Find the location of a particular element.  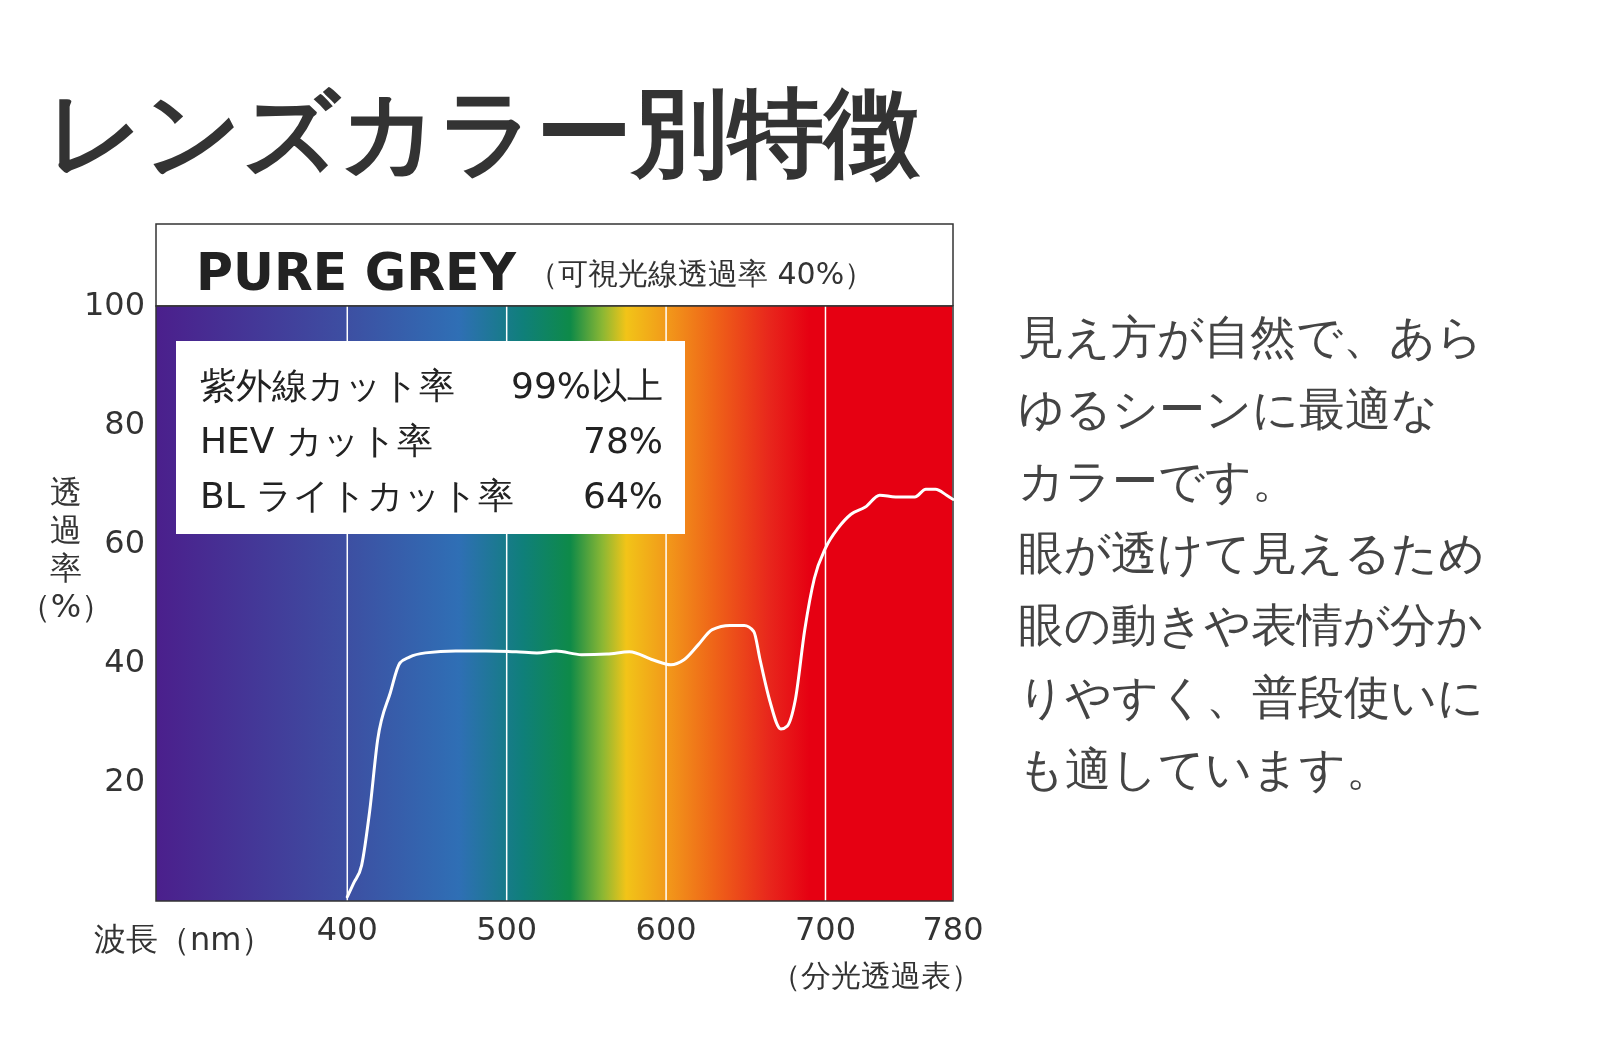

x-tick-label: 780 is located at coordinates (953, 929).